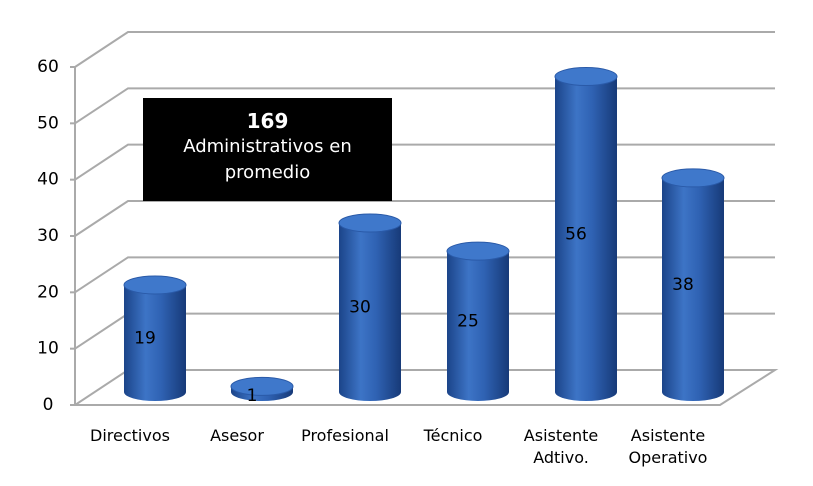 The image size is (813, 486). I want to click on x-tick-label: Asistente Operativo, so click(668, 446).